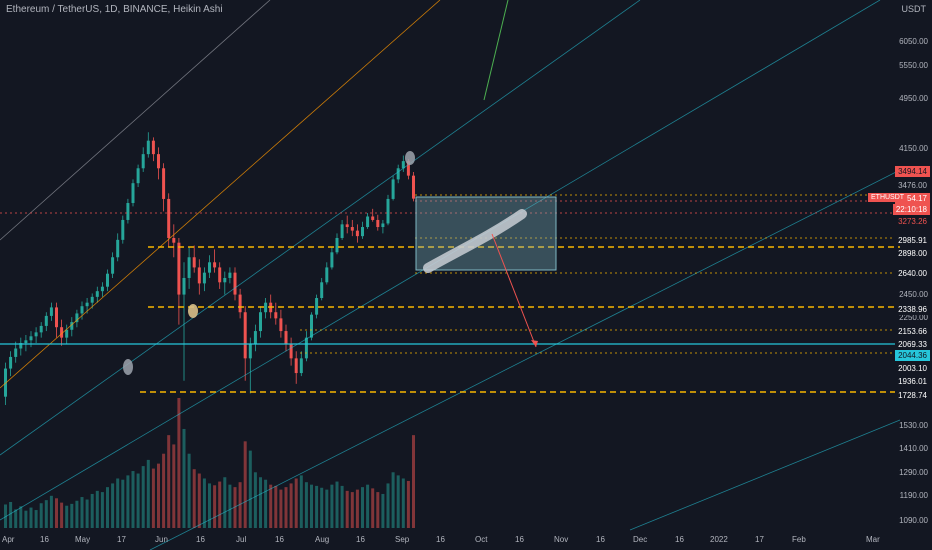  I want to click on date-label: Nov, so click(561, 539).